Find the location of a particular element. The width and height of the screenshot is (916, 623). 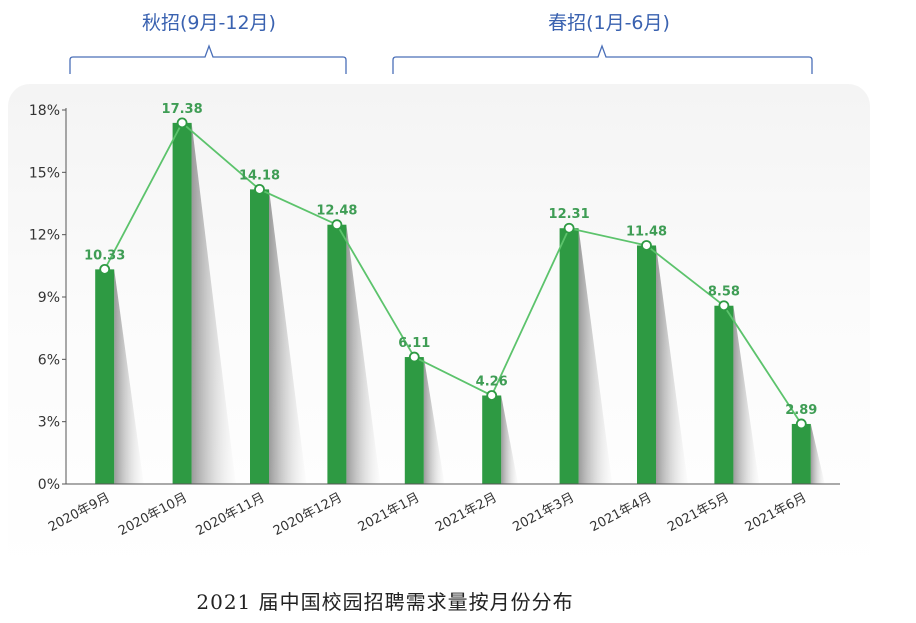

data-label: 4.26 is located at coordinates (492, 381).